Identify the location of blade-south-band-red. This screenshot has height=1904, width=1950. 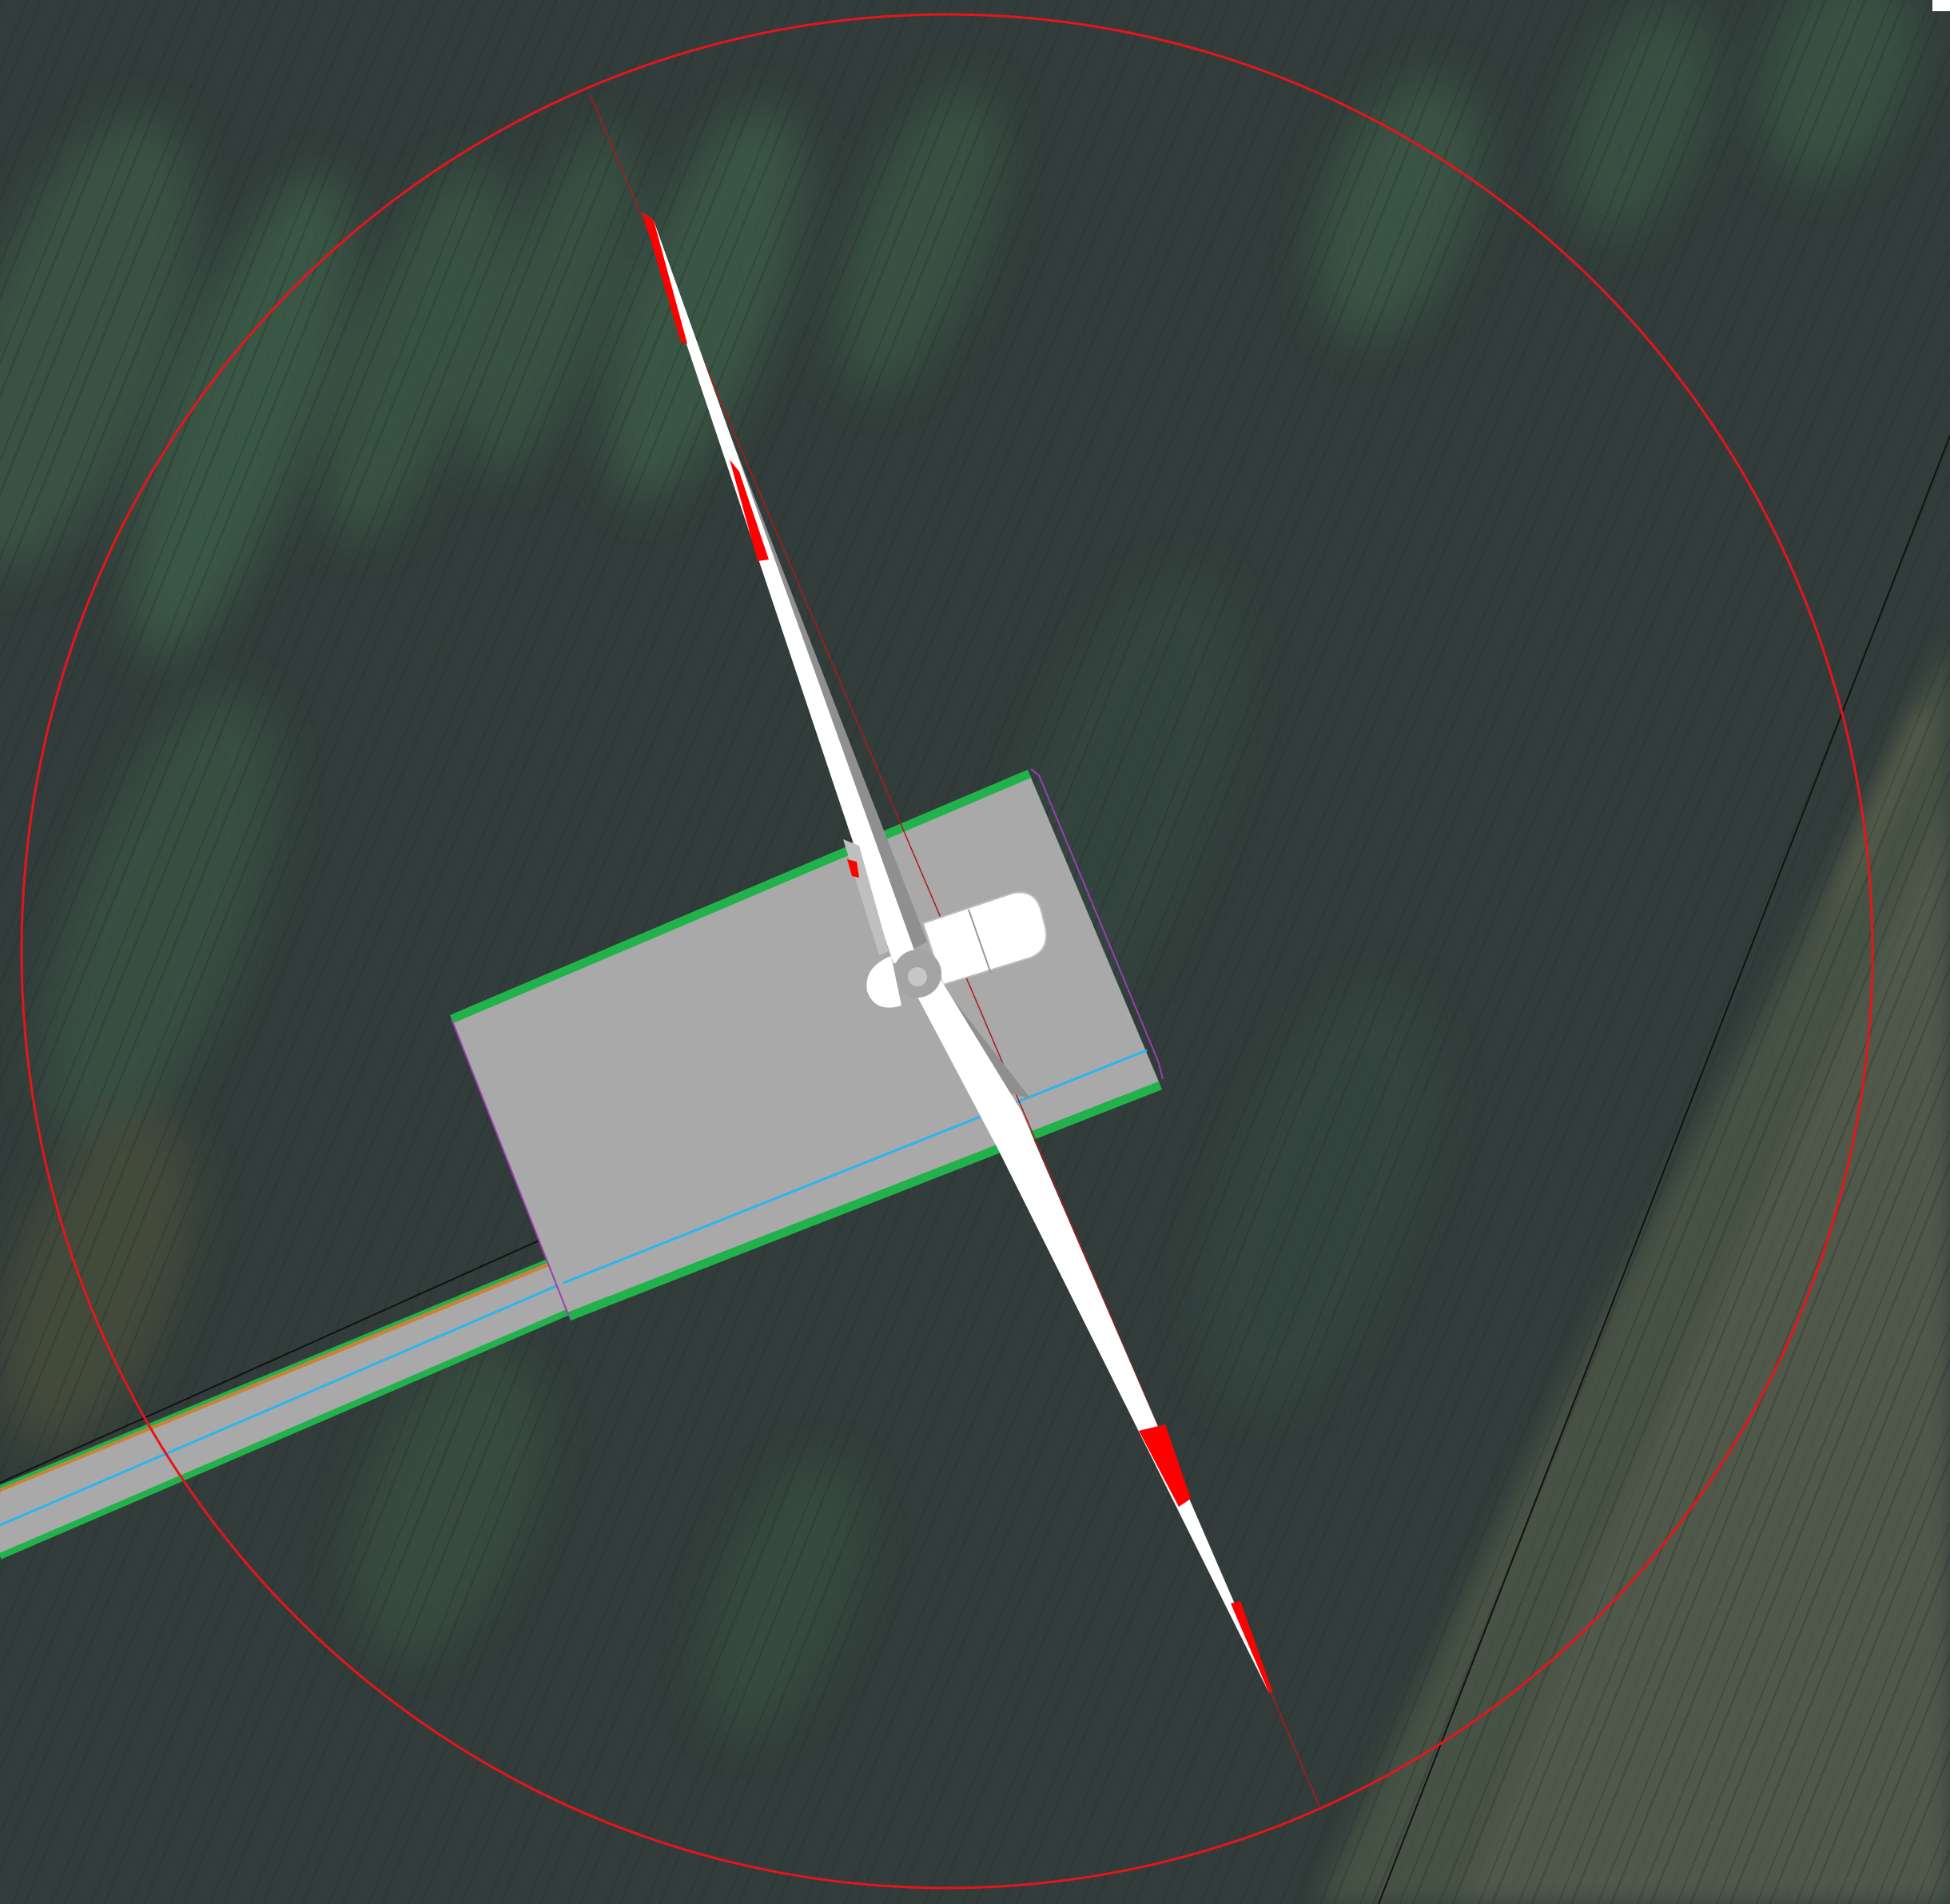
(1165, 1465).